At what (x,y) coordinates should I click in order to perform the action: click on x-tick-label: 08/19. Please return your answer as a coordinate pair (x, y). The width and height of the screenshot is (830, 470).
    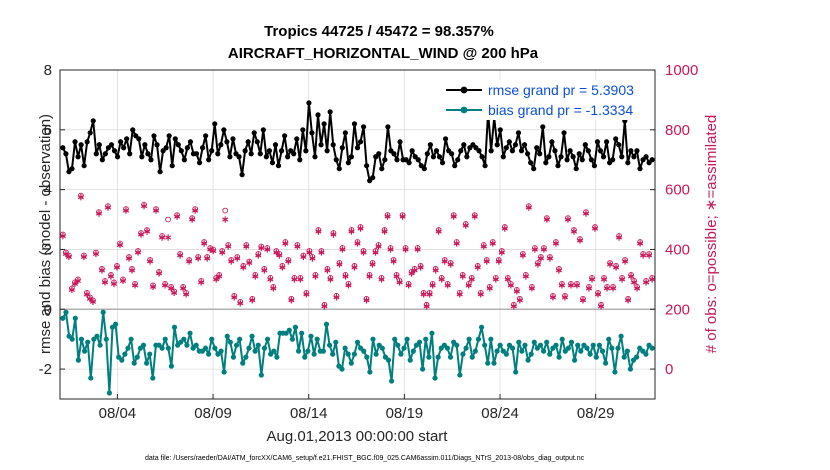
    Looking at the image, I should click on (405, 413).